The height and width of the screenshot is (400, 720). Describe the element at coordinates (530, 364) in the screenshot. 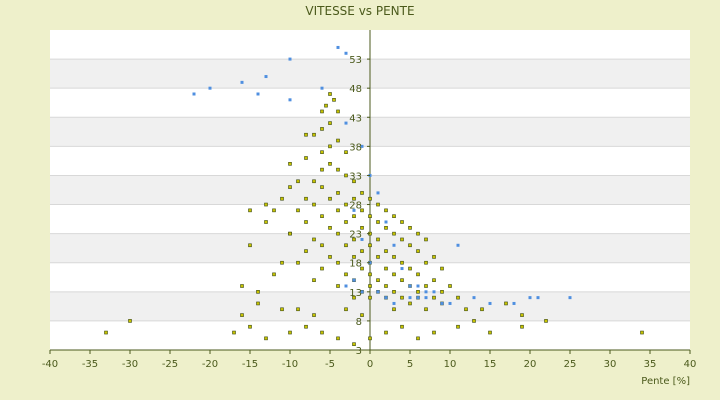

I see `x-tick-label: 20` at that location.